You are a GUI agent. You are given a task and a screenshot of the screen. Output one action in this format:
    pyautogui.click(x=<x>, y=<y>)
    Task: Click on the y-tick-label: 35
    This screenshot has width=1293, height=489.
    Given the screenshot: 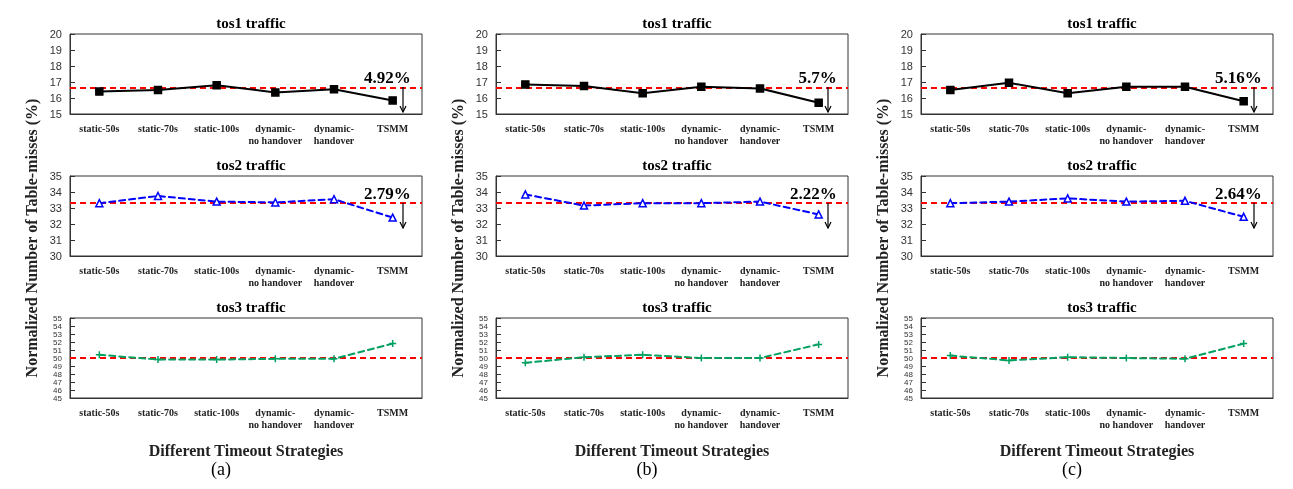 What is the action you would take?
    pyautogui.click(x=55, y=176)
    